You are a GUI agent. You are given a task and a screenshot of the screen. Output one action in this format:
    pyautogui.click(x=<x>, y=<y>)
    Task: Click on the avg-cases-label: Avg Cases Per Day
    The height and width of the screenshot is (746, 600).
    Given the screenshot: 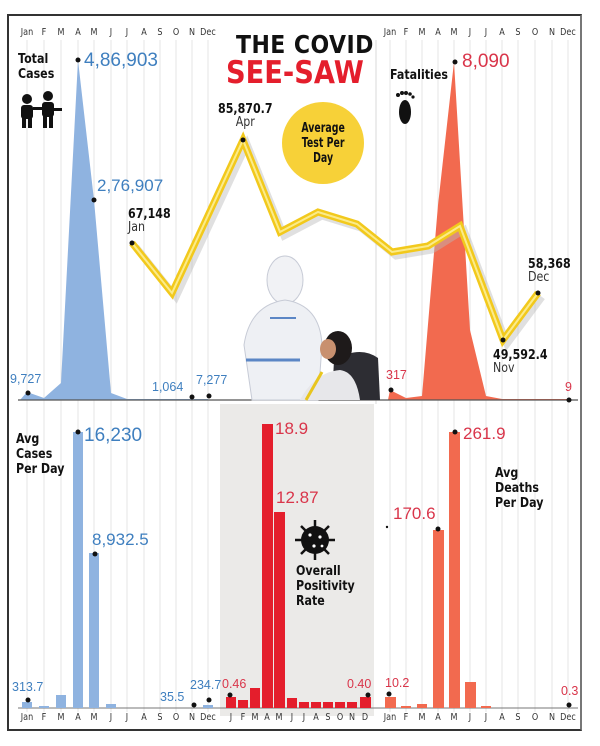 What is the action you would take?
    pyautogui.click(x=40, y=454)
    